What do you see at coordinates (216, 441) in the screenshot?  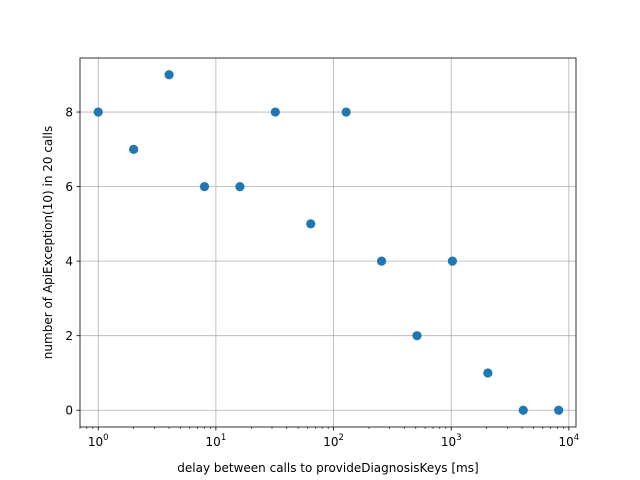 I see `x-tick-label: 10¹` at bounding box center [216, 441].